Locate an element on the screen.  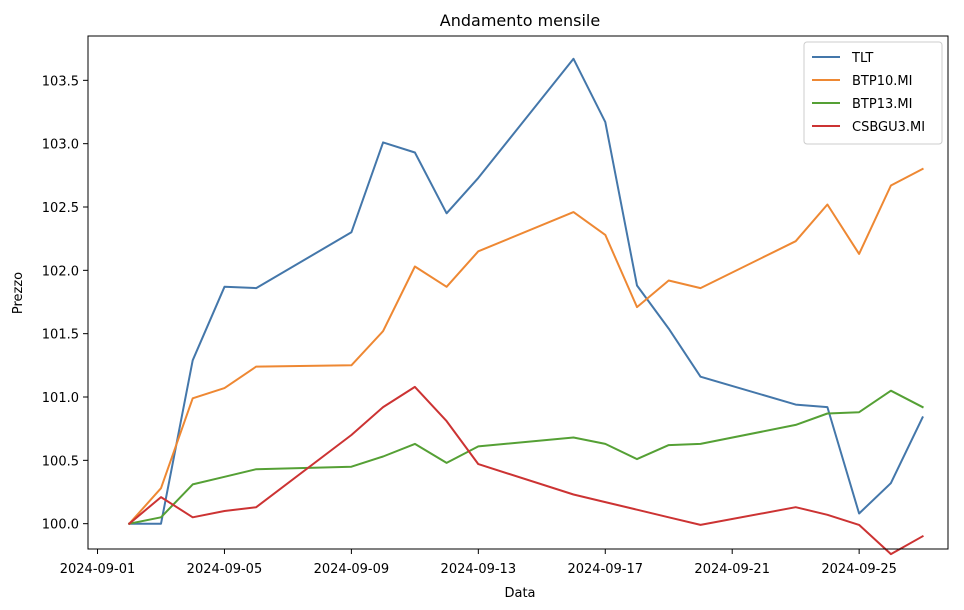
y-tick-label: 101.5 is located at coordinates (60, 335).